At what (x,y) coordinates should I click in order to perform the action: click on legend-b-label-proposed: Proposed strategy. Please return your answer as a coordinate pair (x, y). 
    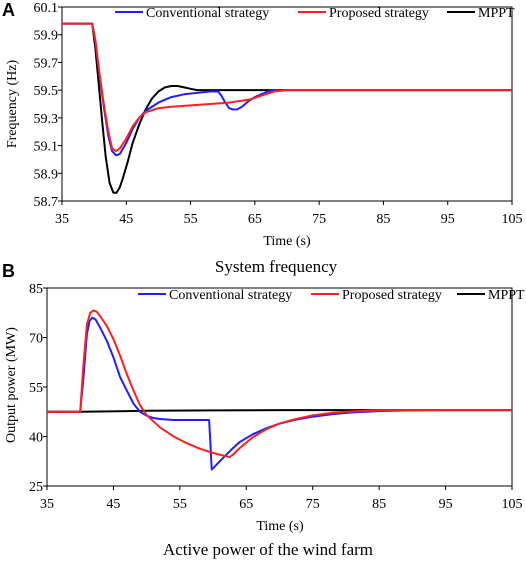
    Looking at the image, I should click on (392, 295).